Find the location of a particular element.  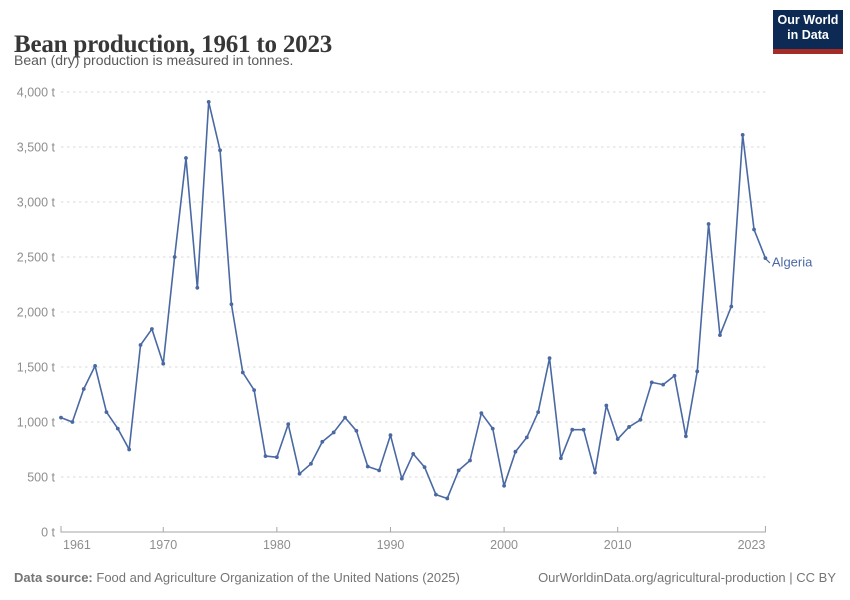

data-source-label: Data source: is located at coordinates (53, 577).